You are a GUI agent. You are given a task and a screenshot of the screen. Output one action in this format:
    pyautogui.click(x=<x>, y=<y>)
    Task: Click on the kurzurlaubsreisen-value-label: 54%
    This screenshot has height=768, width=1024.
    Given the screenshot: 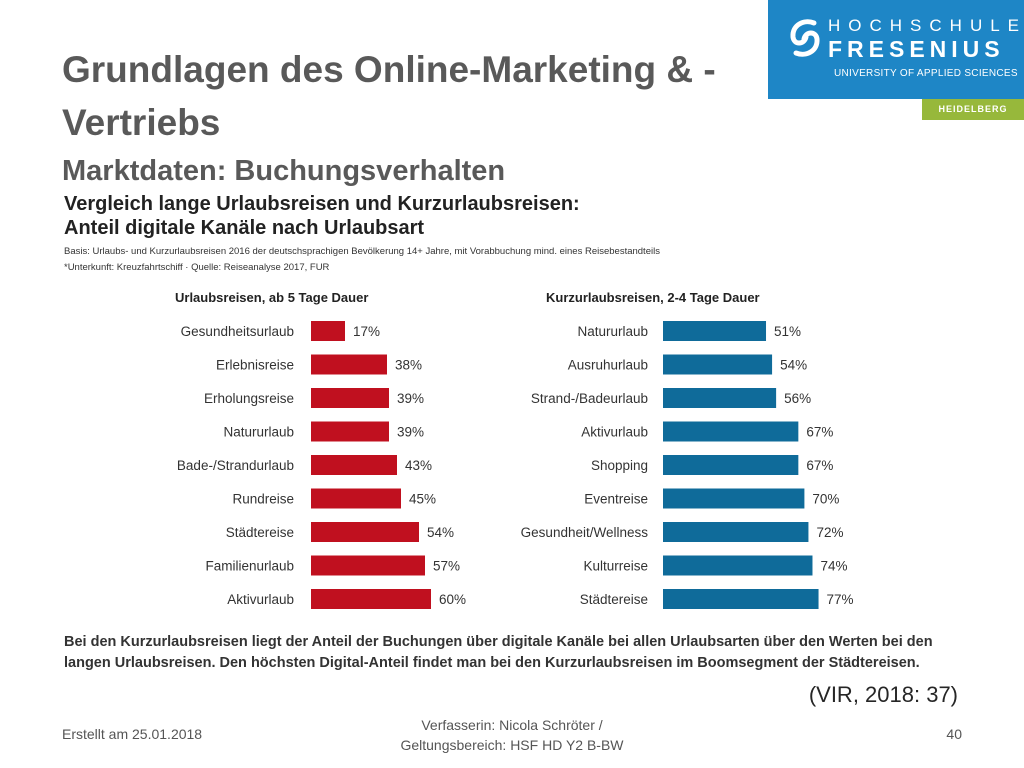 What is the action you would take?
    pyautogui.click(x=793, y=365)
    